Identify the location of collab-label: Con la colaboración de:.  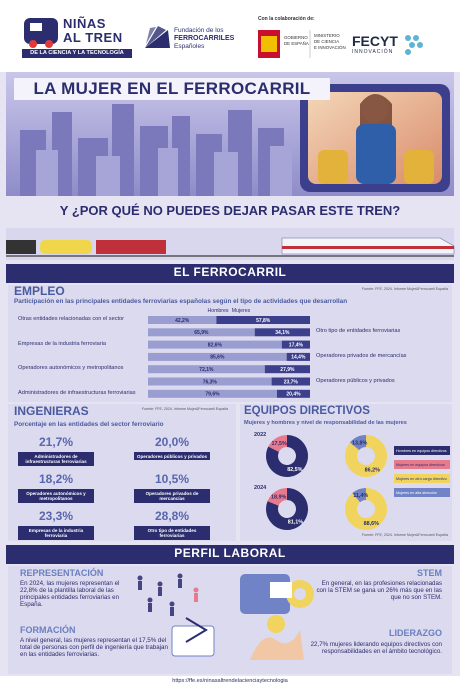
(286, 19).